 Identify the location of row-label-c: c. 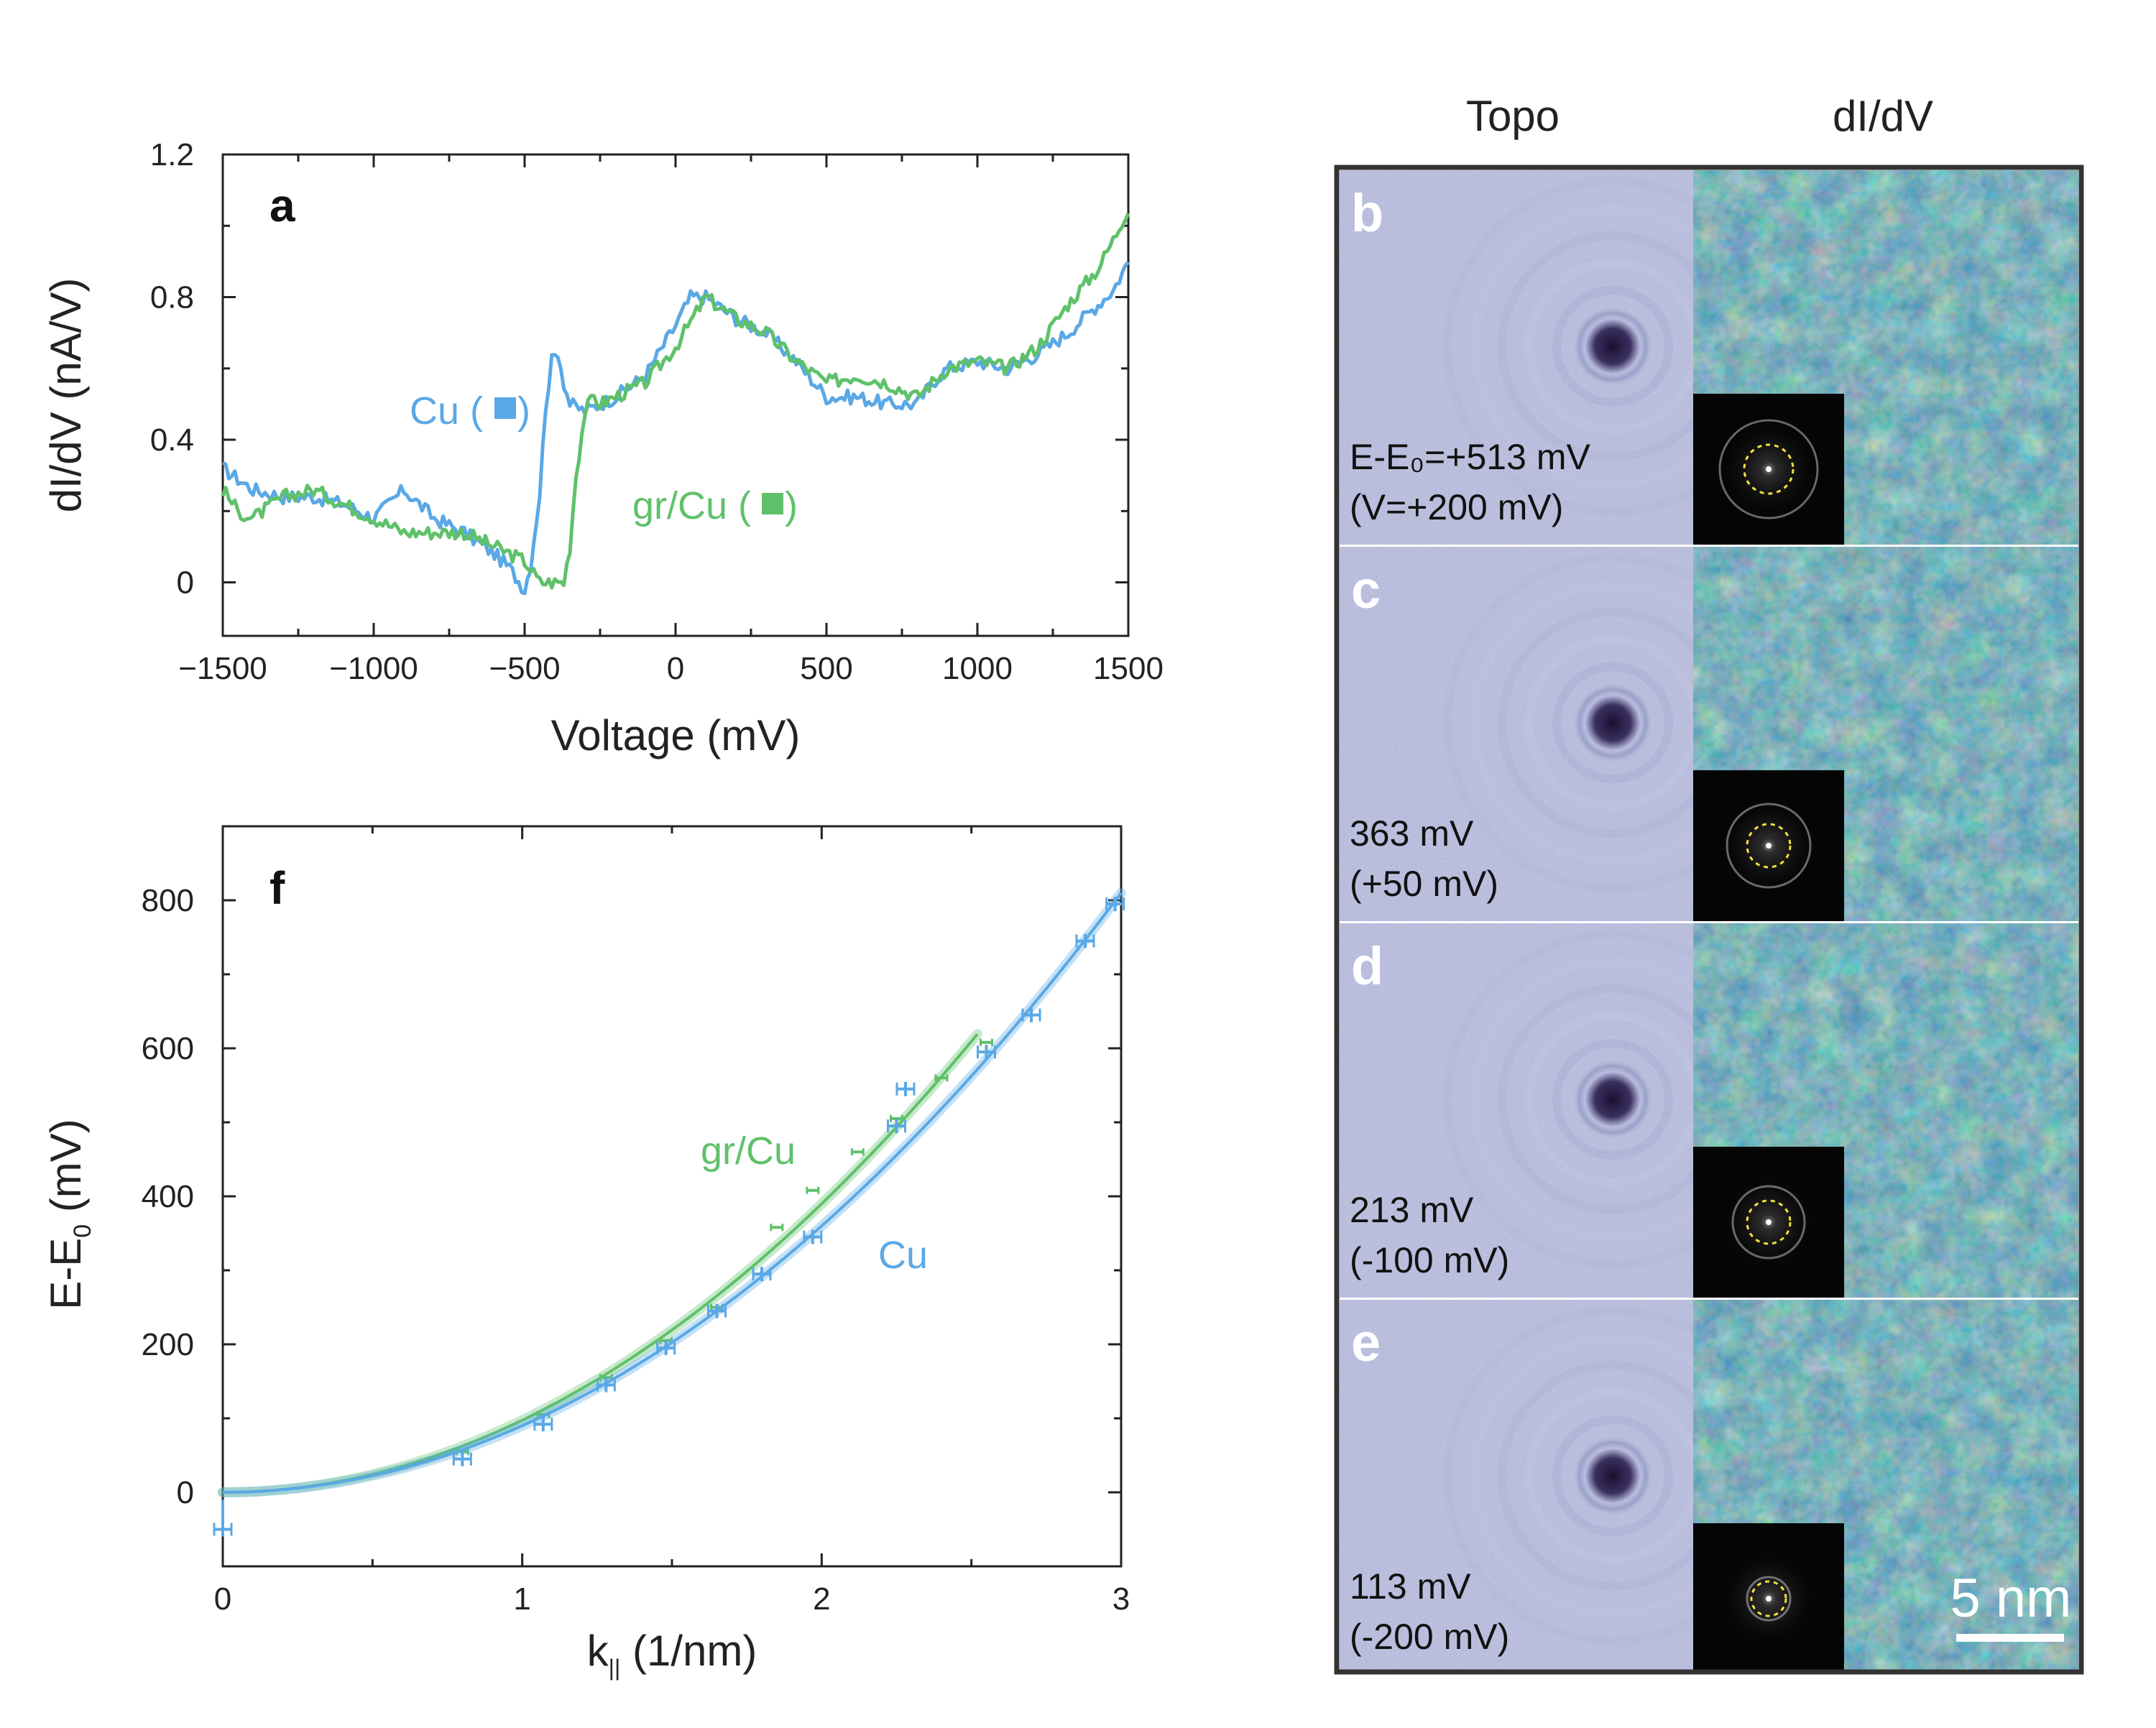
(1366, 590).